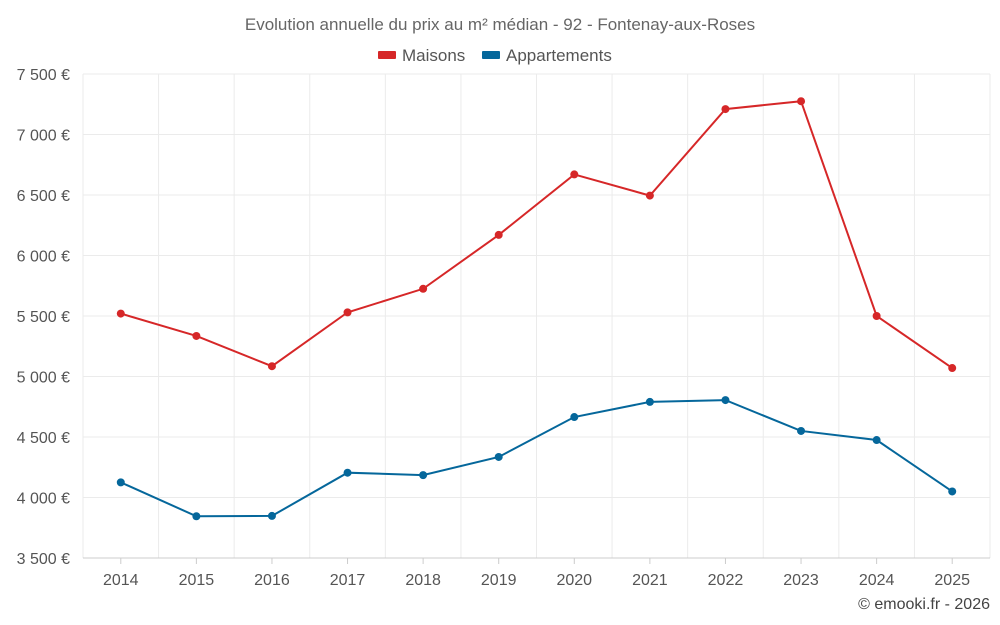 The height and width of the screenshot is (625, 1000). Describe the element at coordinates (433, 55) in the screenshot. I see `legend-label-maisons: Maisons` at that location.